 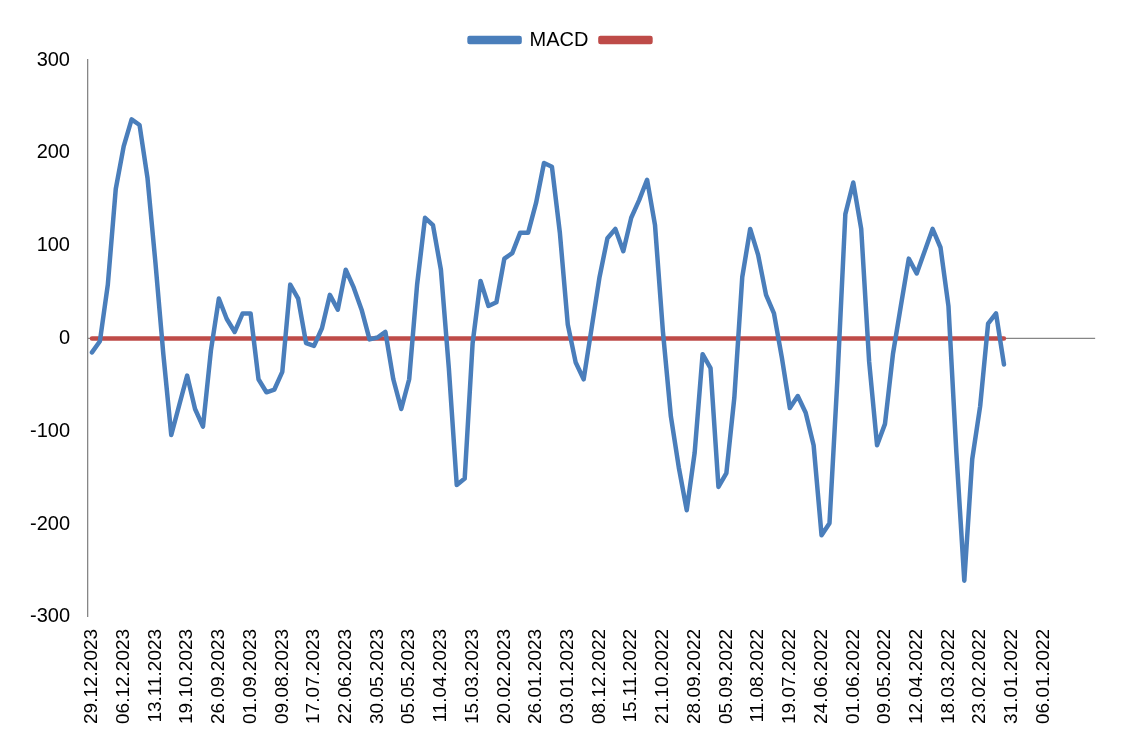 I want to click on x-tick-label: 01.06.2022, so click(x=852, y=676).